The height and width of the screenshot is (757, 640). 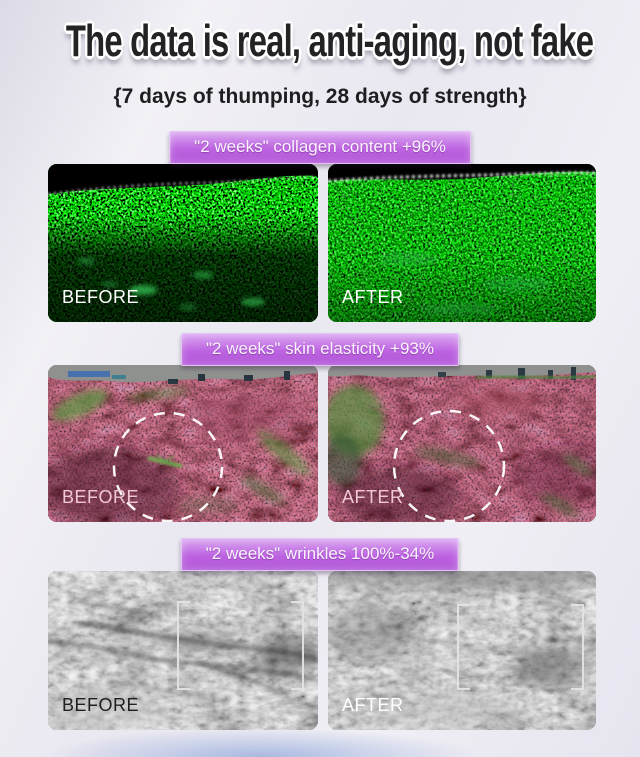 I want to click on collagen-after-image: AFTER, so click(x=462, y=243).